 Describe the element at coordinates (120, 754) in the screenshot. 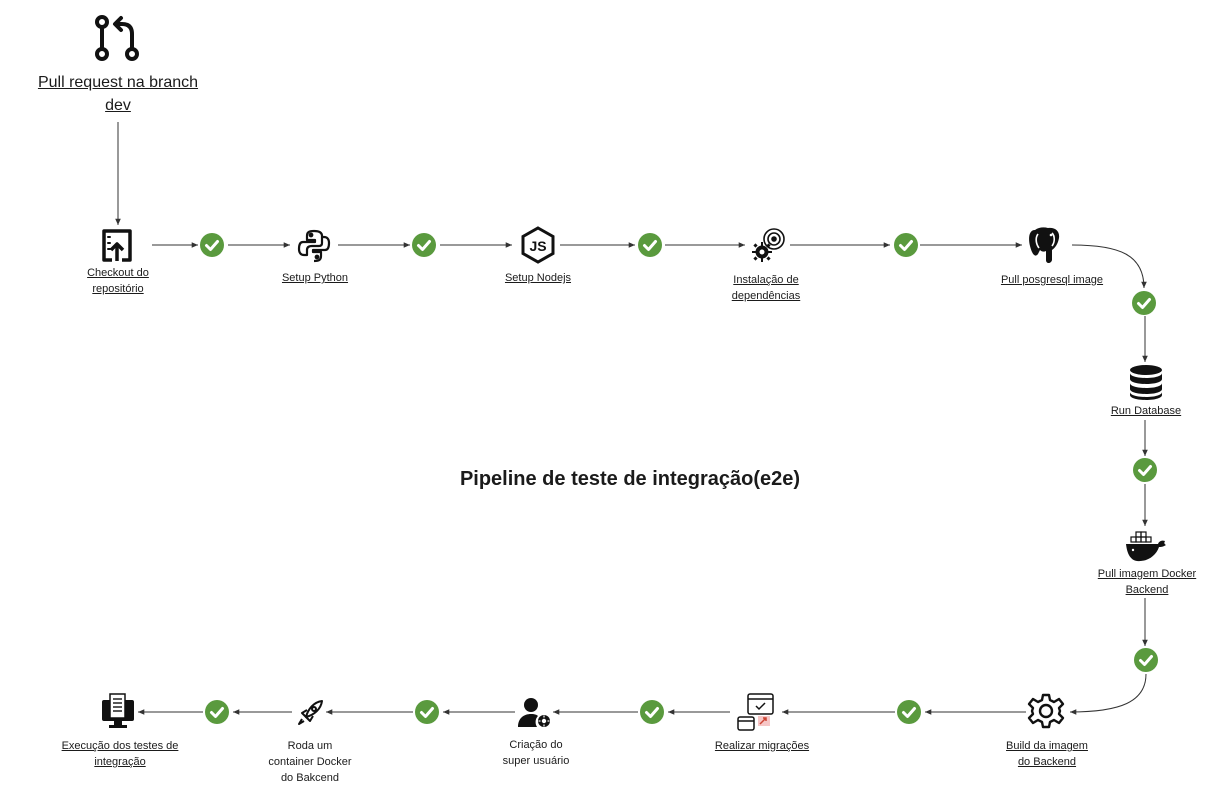

I see `tests-label: Execução dos testes de integração` at that location.